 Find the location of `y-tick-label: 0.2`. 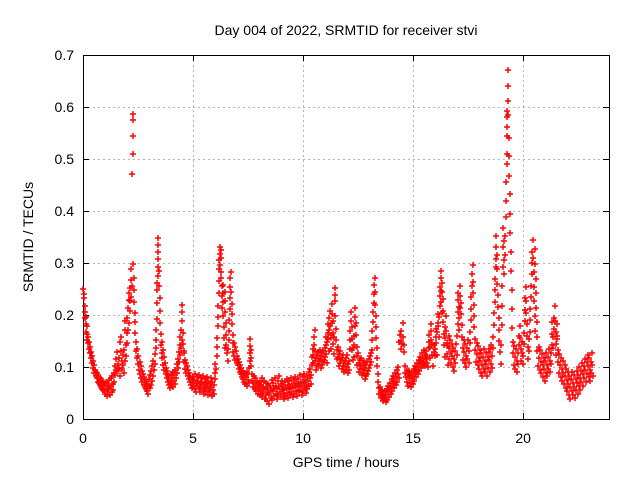

y-tick-label: 0.2 is located at coordinates (65, 315).